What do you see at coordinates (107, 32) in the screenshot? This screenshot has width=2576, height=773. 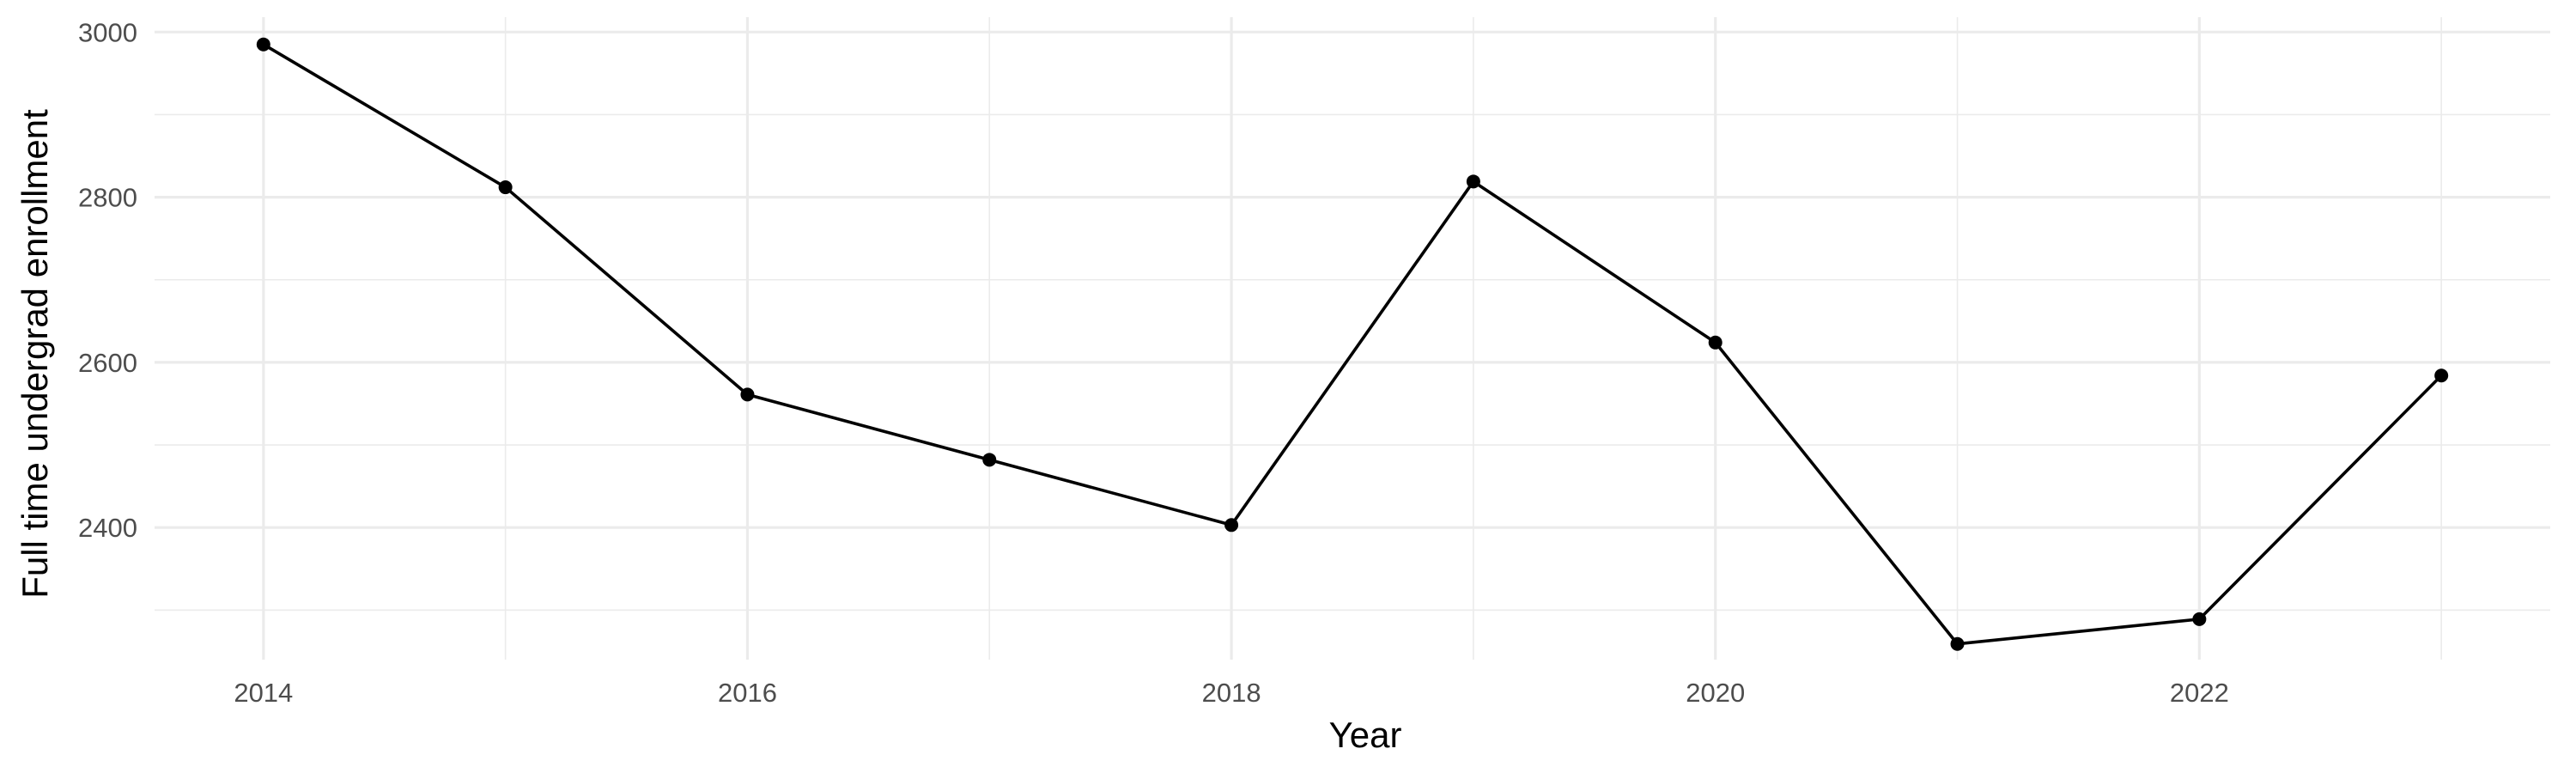 I see `y-tick-label: 3000` at bounding box center [107, 32].